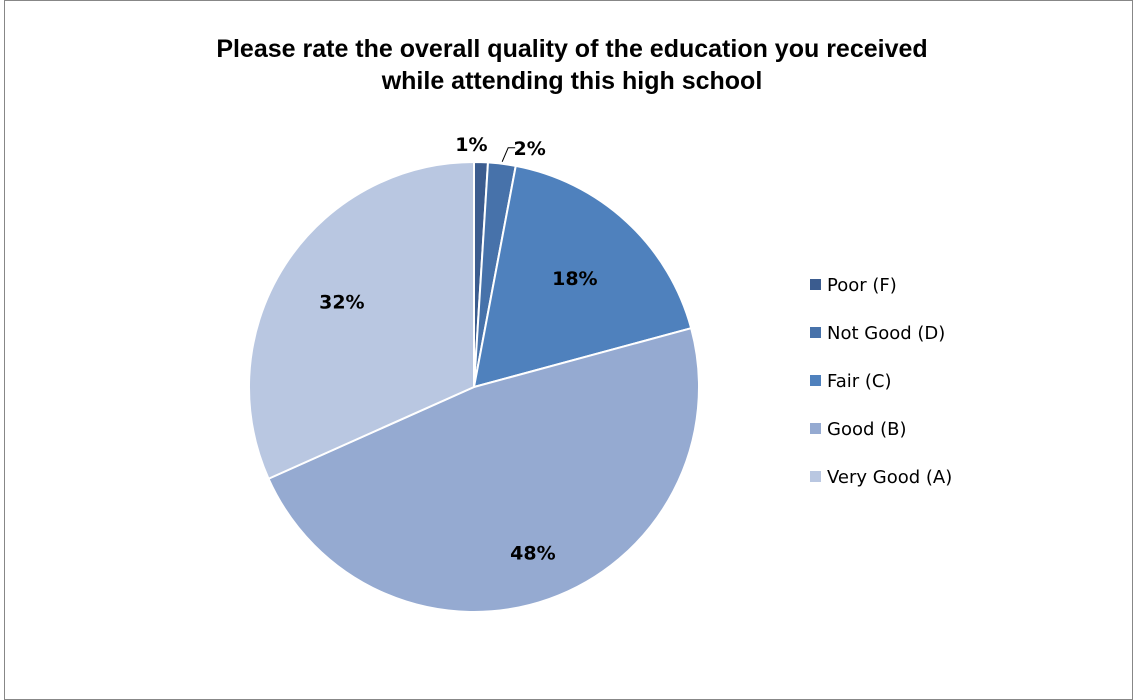  Describe the element at coordinates (886, 333) in the screenshot. I see `legend-label: Not Good (D)` at that location.